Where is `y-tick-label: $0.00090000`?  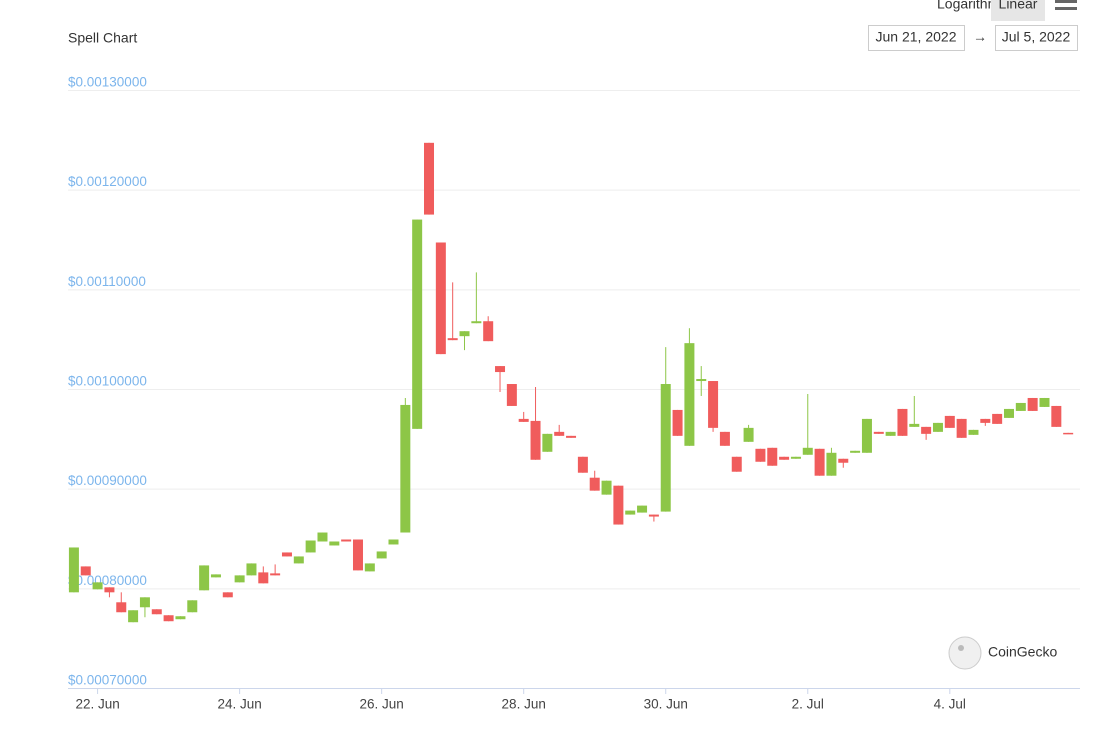 y-tick-label: $0.00090000 is located at coordinates (107, 480).